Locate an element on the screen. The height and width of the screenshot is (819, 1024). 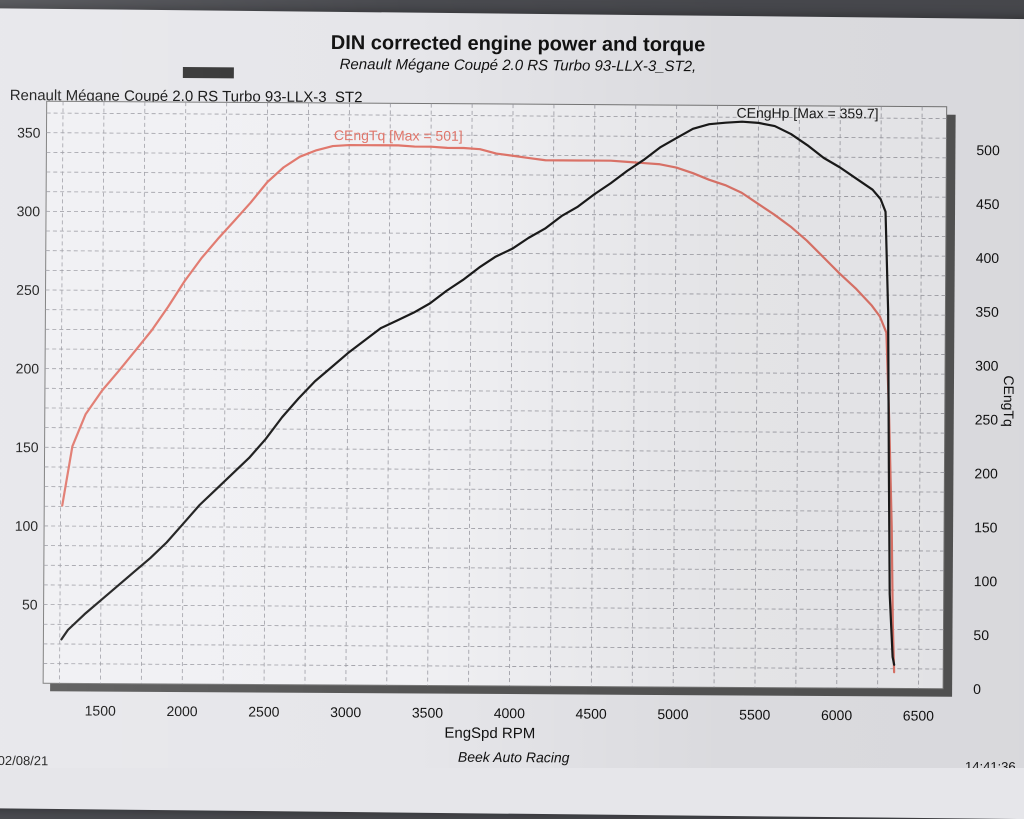
x-tick-label: 2500 is located at coordinates (263, 711).